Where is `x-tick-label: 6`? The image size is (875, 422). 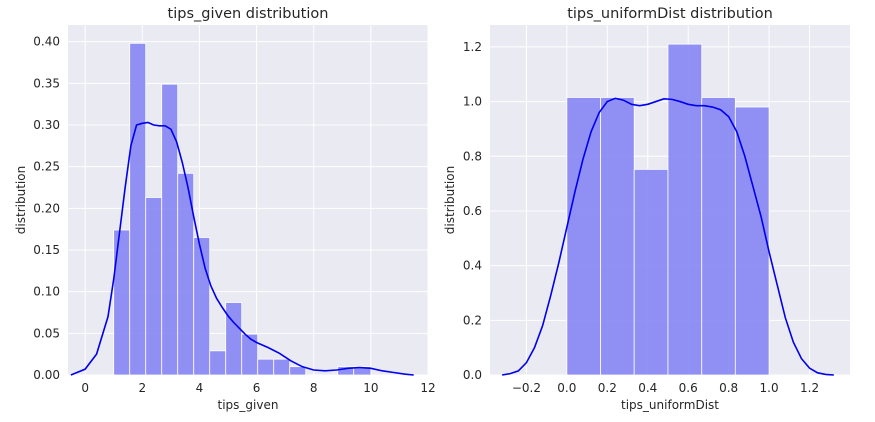 x-tick-label: 6 is located at coordinates (257, 388).